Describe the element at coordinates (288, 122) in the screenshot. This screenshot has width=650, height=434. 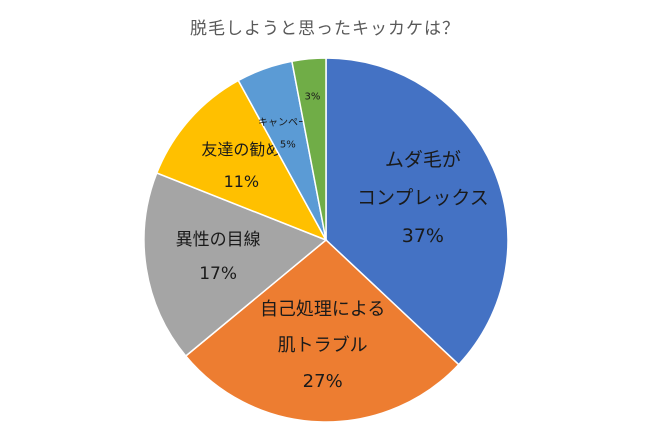
I see `slice-category-label: キャンペーン` at that location.